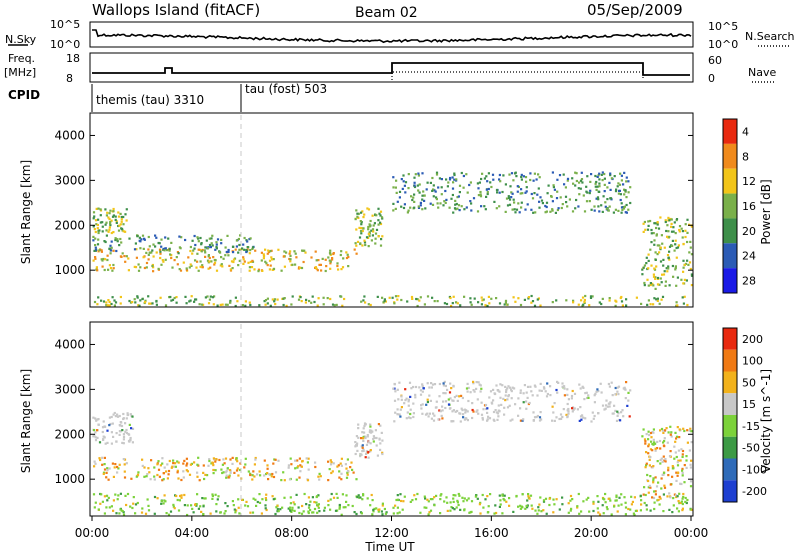  What do you see at coordinates (167, 97) in the screenshot?
I see `cpid-panel: CPID themis (tau) 3310 tau (fost) 503` at bounding box center [167, 97].